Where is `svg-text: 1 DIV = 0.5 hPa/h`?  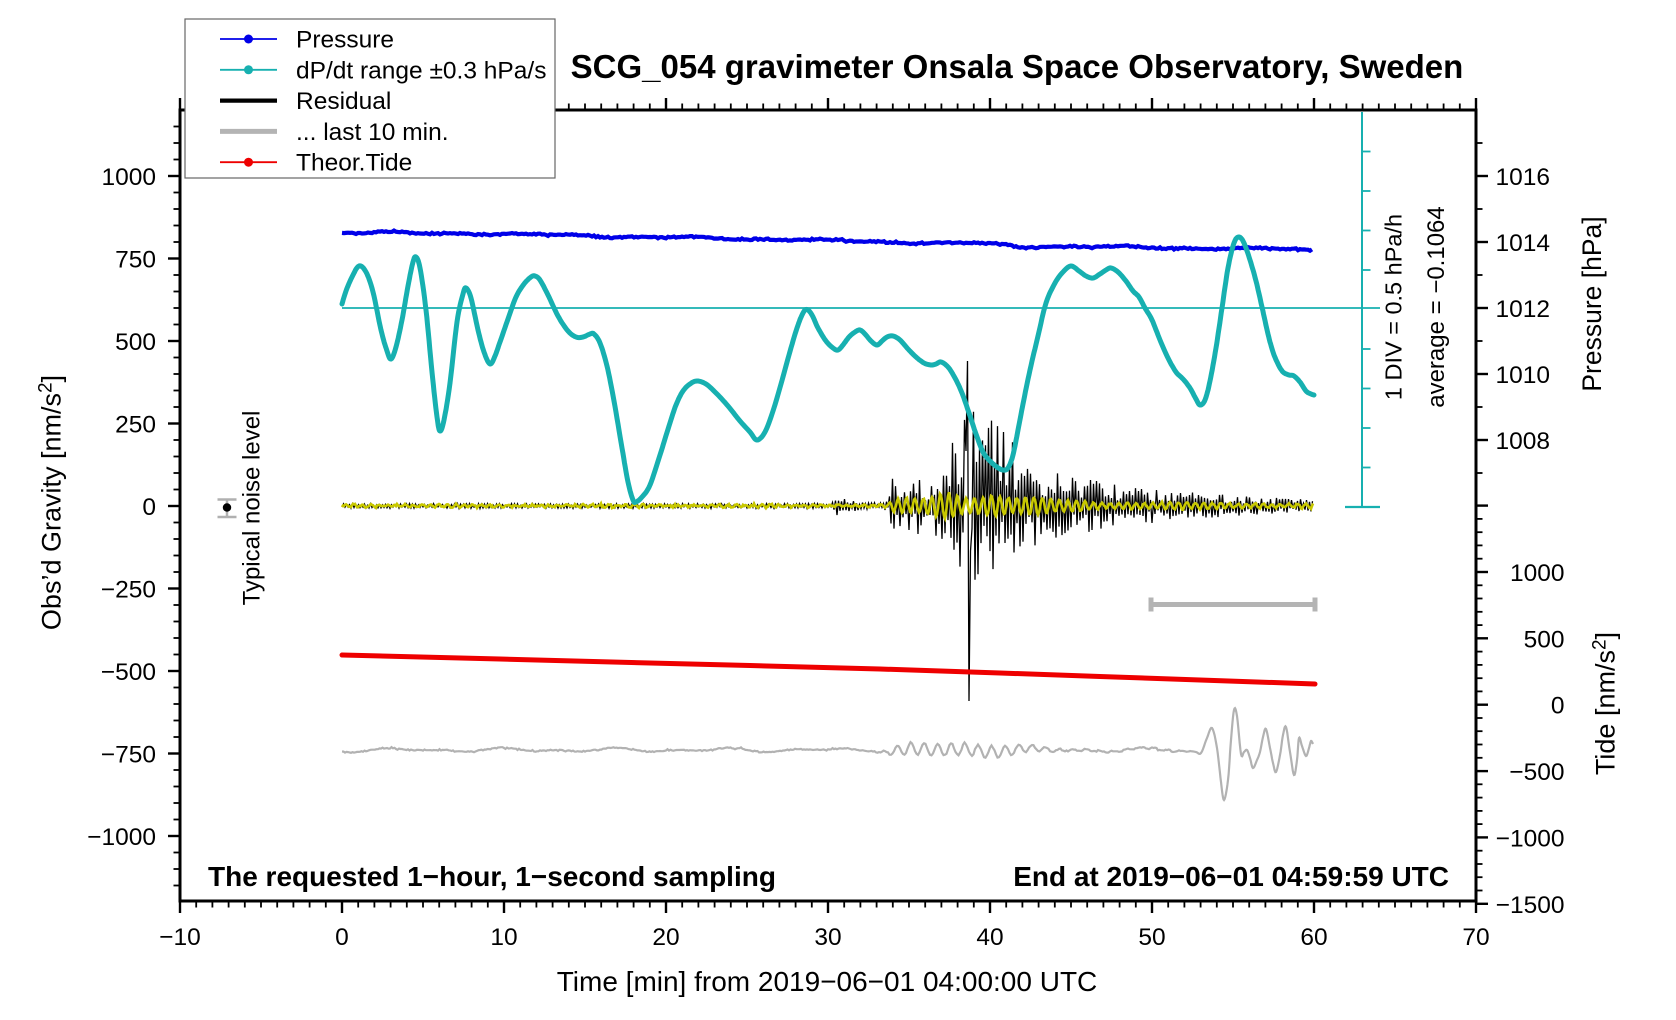
svg-text: 1 DIV = 0.5 hPa/h is located at coordinates (1394, 307).